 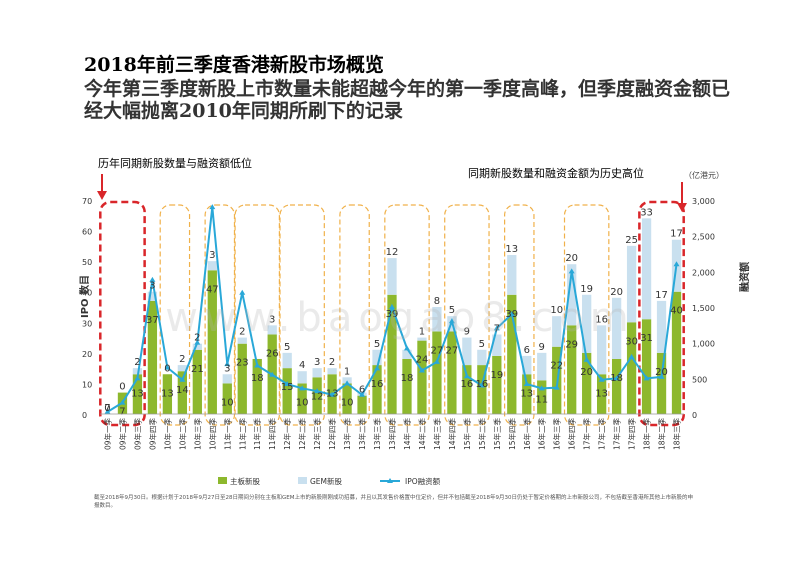 What do you see at coordinates (167, 434) in the screenshot?
I see `x-label-4: 10年一季` at bounding box center [167, 434].